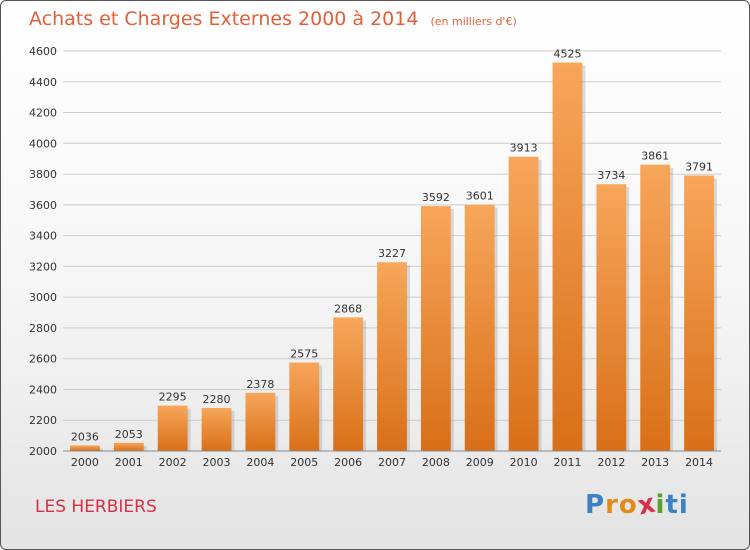 This screenshot has width=750, height=550. I want to click on proxiti-logo: Proxiti, so click(637, 504).